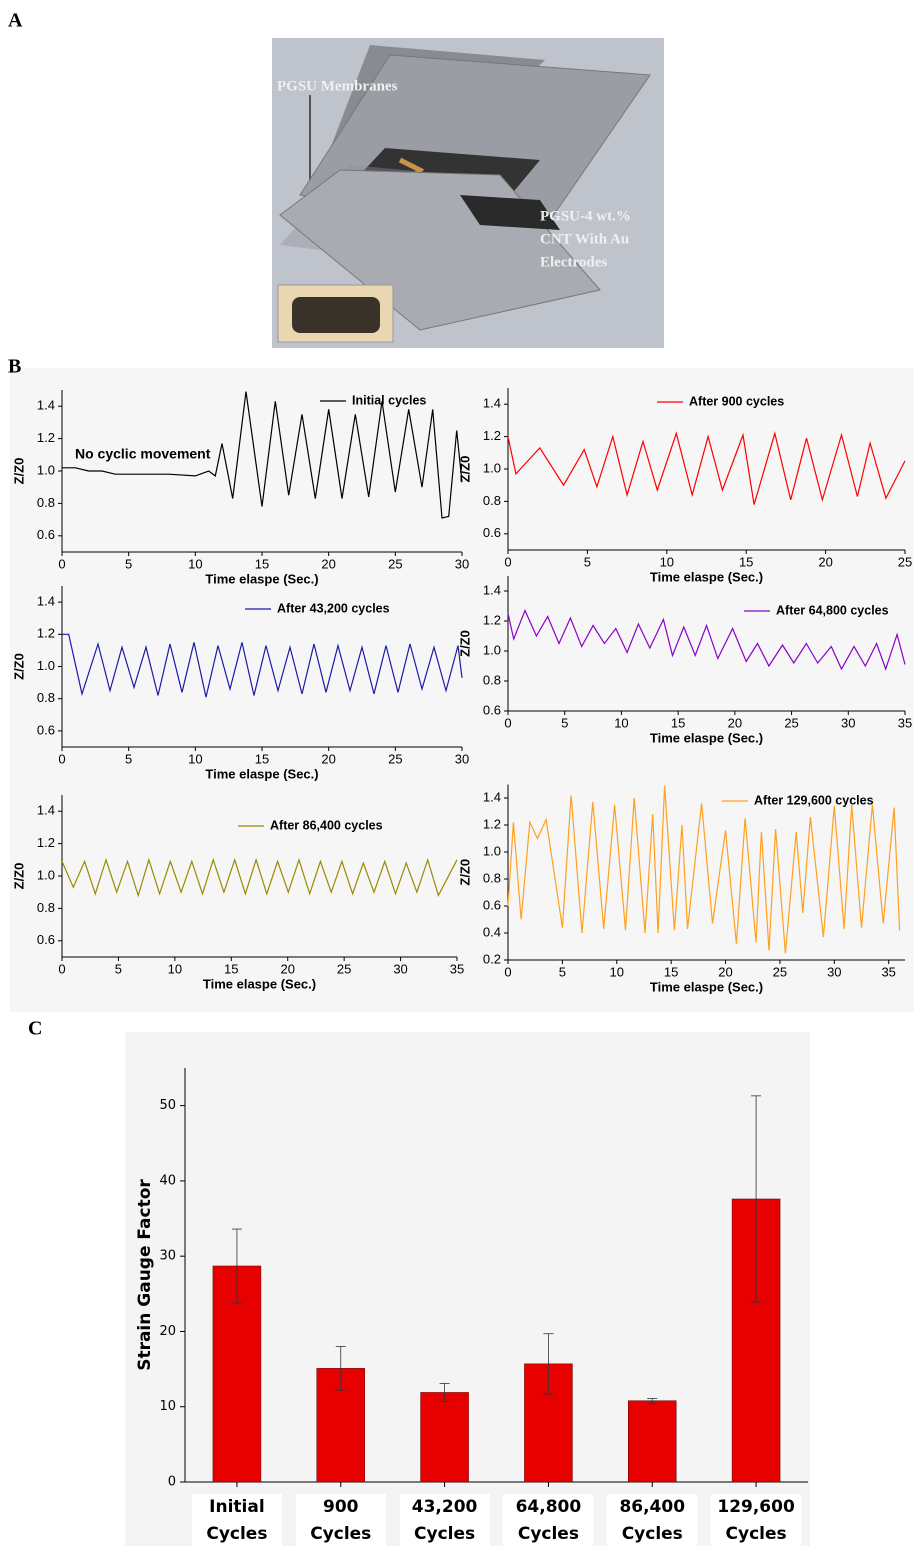 Image resolution: width=914 pixels, height=1546 pixels. What do you see at coordinates (15, 21) in the screenshot?
I see `panel-label: A` at bounding box center [15, 21].